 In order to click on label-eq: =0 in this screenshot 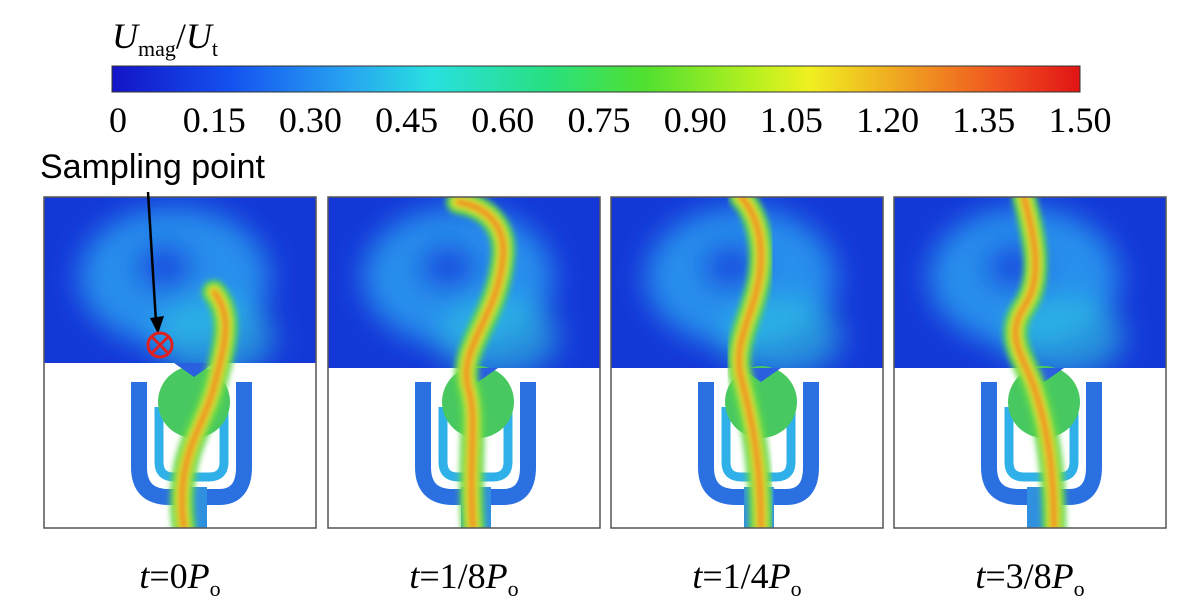, I will do `click(168, 576)`.